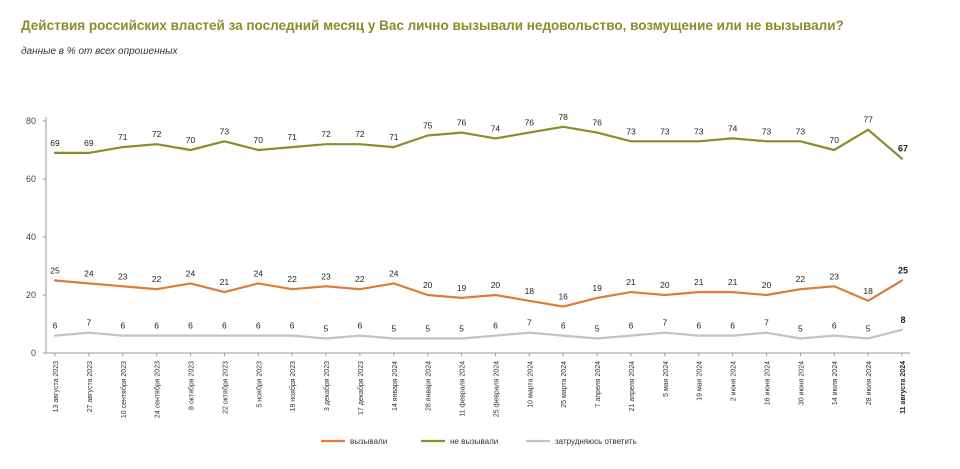  Describe the element at coordinates (902, 320) in the screenshot. I see `data-label: 8` at that location.